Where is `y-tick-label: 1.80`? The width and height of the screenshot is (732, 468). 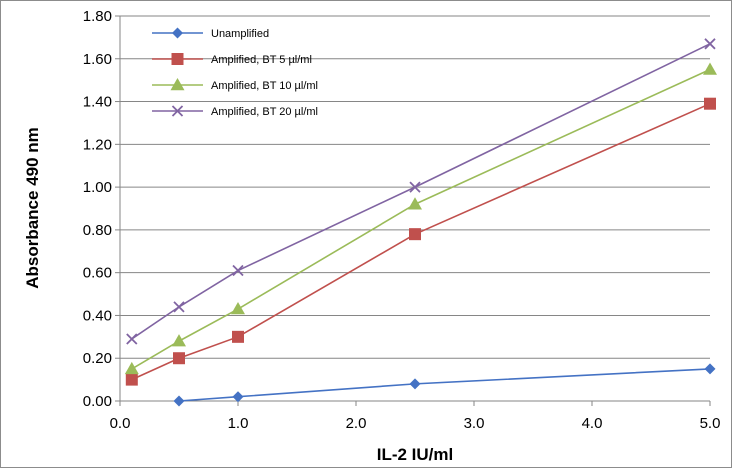
y-tick-label: 1.80 is located at coordinates (97, 16).